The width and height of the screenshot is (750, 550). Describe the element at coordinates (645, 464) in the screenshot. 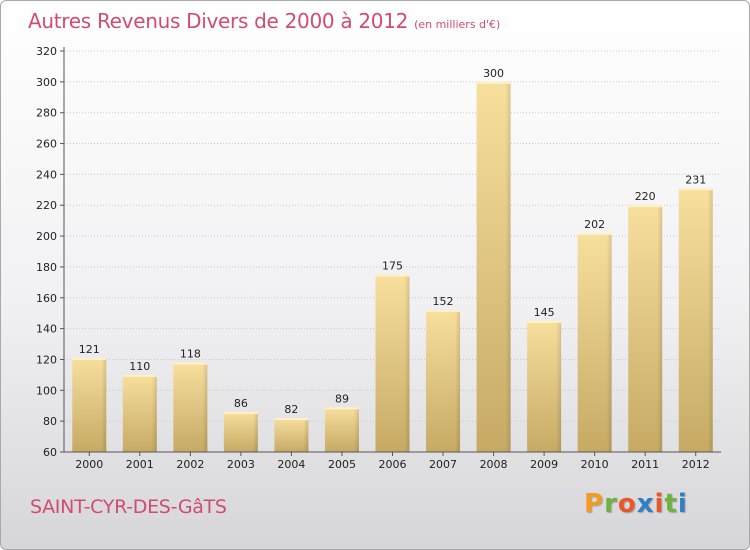

I see `x-tick-label: 2011` at that location.